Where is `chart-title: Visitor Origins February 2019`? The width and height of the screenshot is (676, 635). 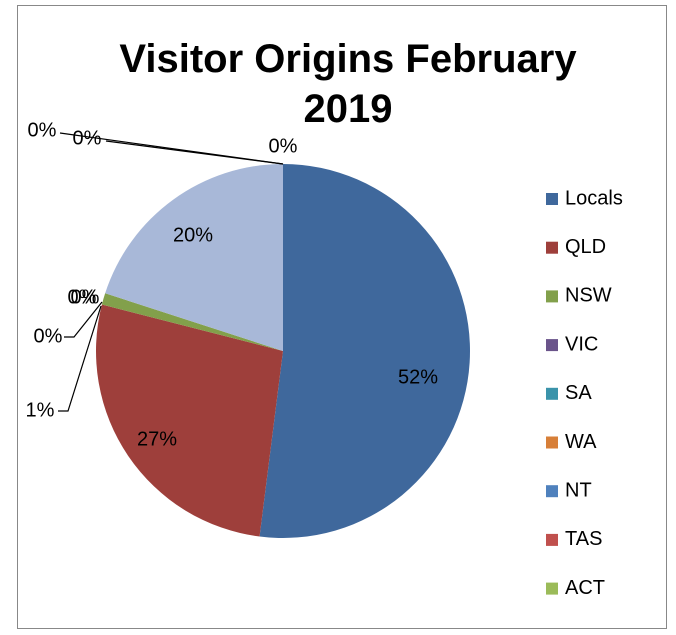 chart-title: Visitor Origins February 2019 is located at coordinates (348, 84).